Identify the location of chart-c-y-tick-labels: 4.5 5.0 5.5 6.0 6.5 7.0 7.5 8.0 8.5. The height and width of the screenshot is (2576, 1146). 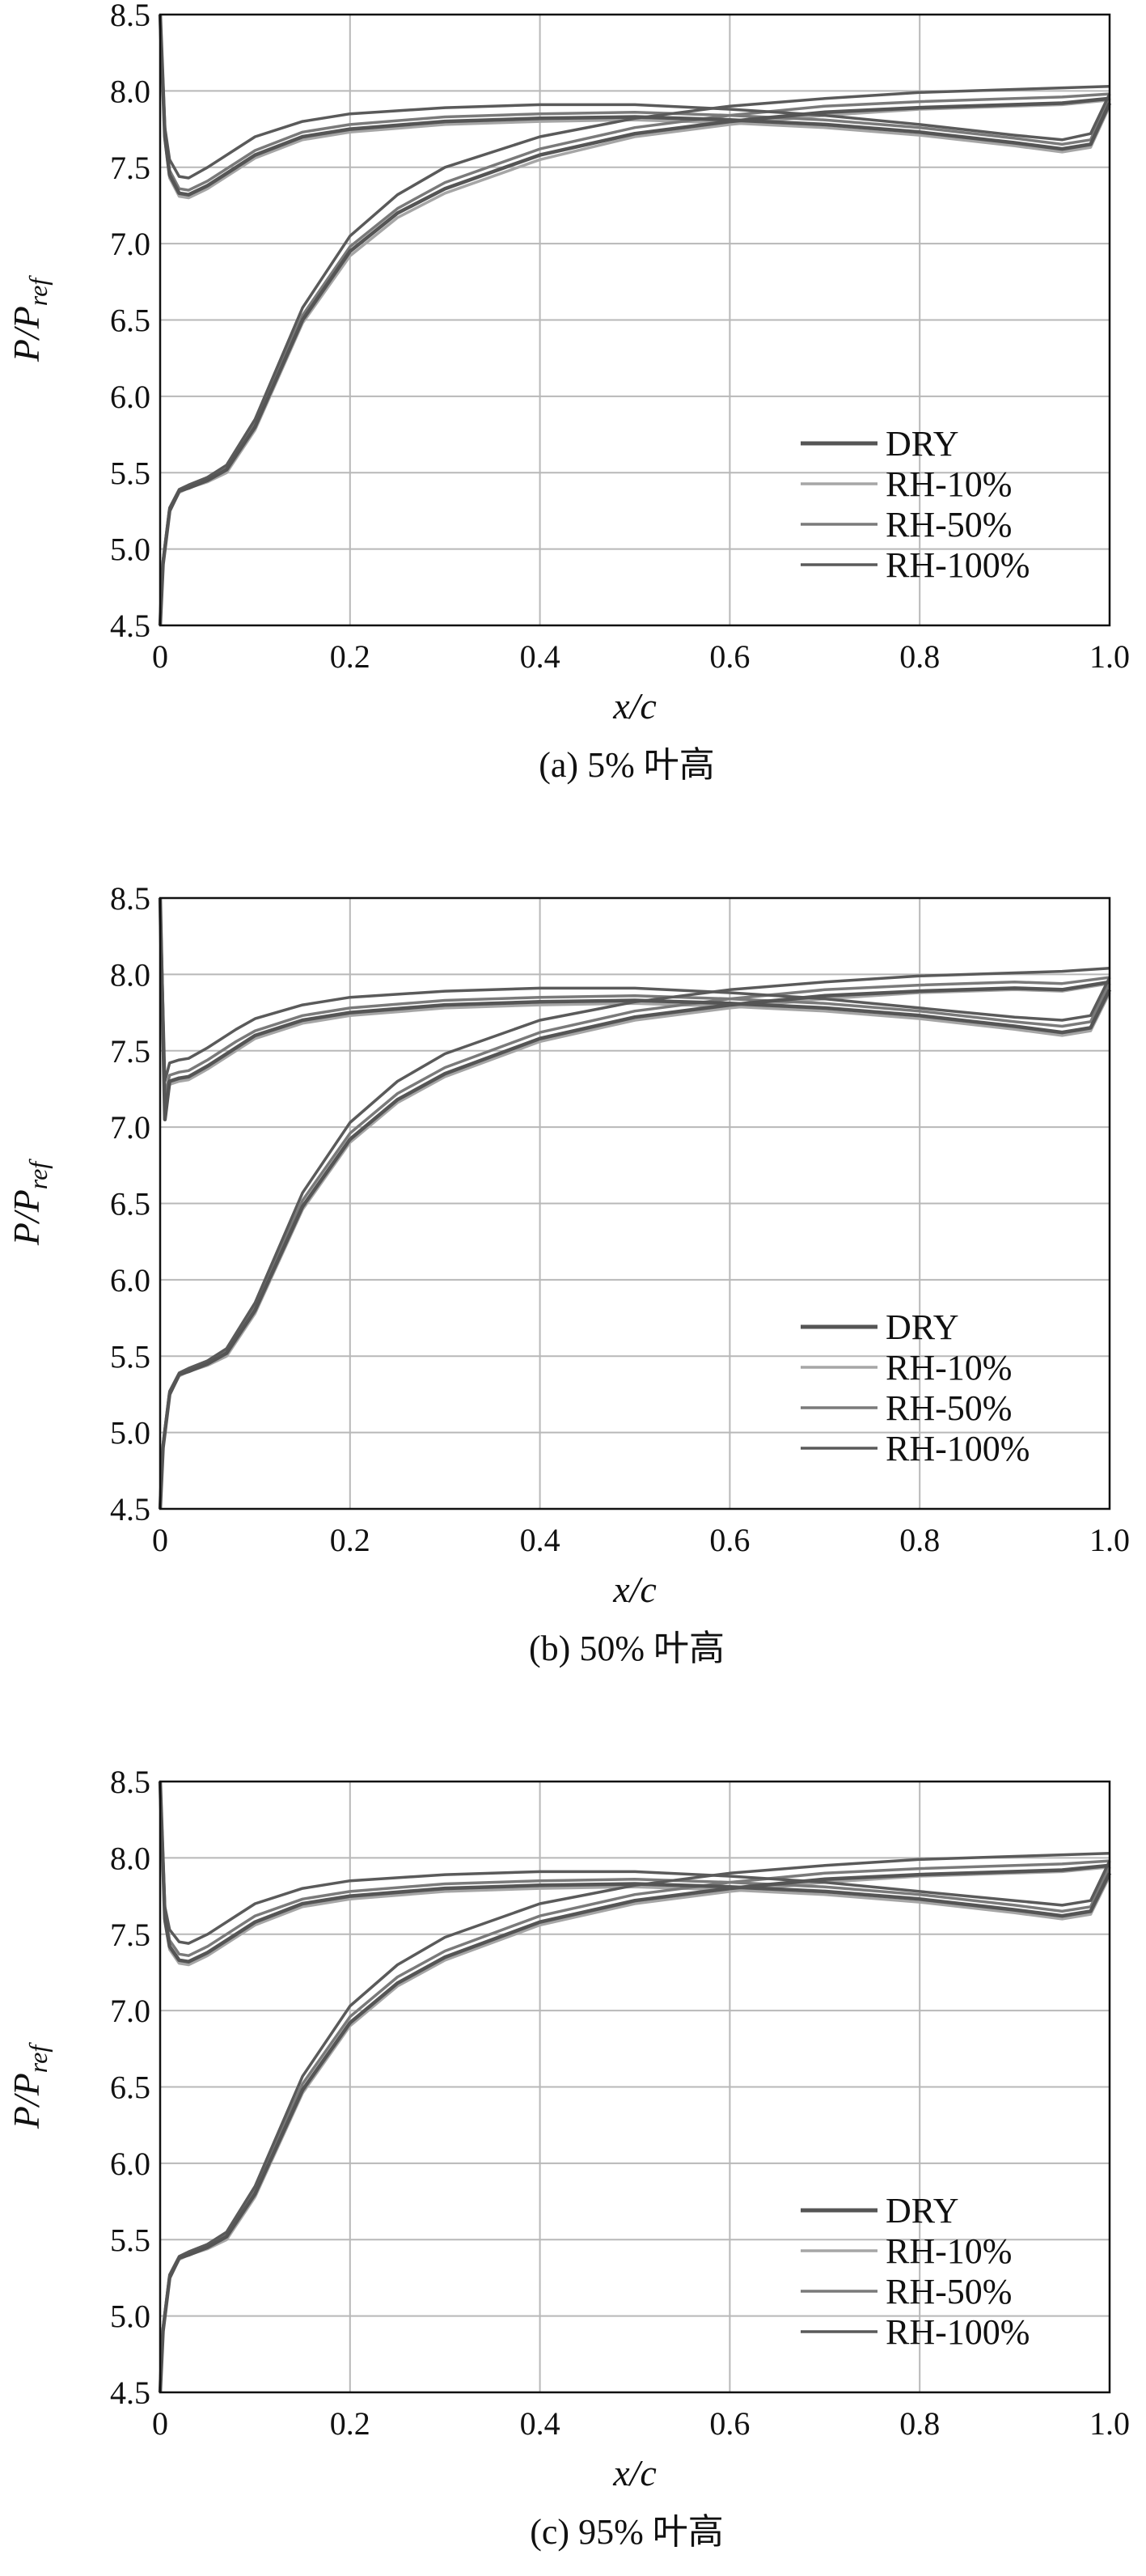
(130, 2087).